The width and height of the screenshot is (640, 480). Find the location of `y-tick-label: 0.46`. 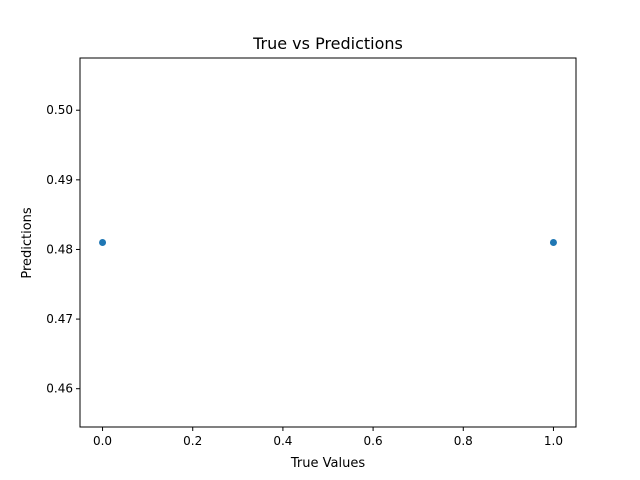

y-tick-label: 0.46 is located at coordinates (59, 389).